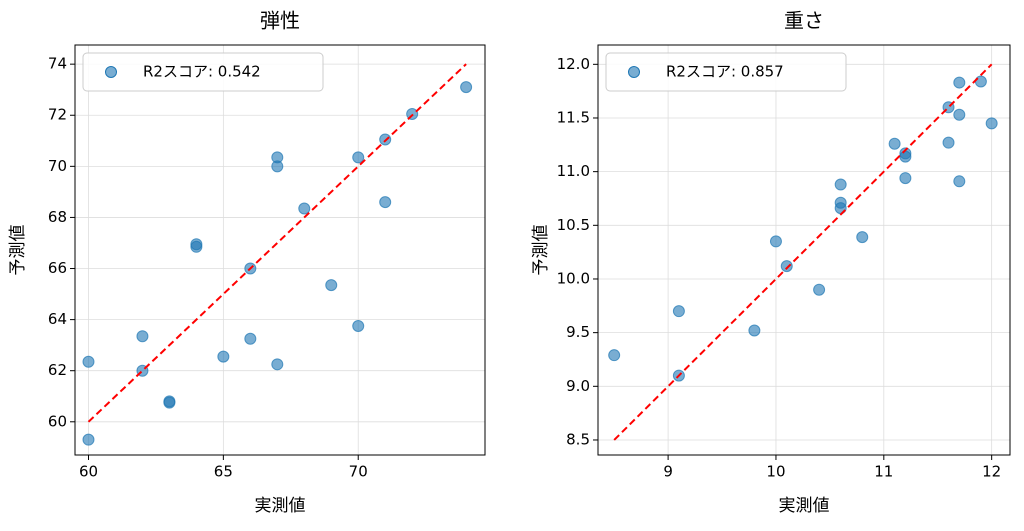 Image resolution: width=1024 pixels, height=531 pixels. I want to click on legend-label: R2スコア: 0.542, so click(202, 72).